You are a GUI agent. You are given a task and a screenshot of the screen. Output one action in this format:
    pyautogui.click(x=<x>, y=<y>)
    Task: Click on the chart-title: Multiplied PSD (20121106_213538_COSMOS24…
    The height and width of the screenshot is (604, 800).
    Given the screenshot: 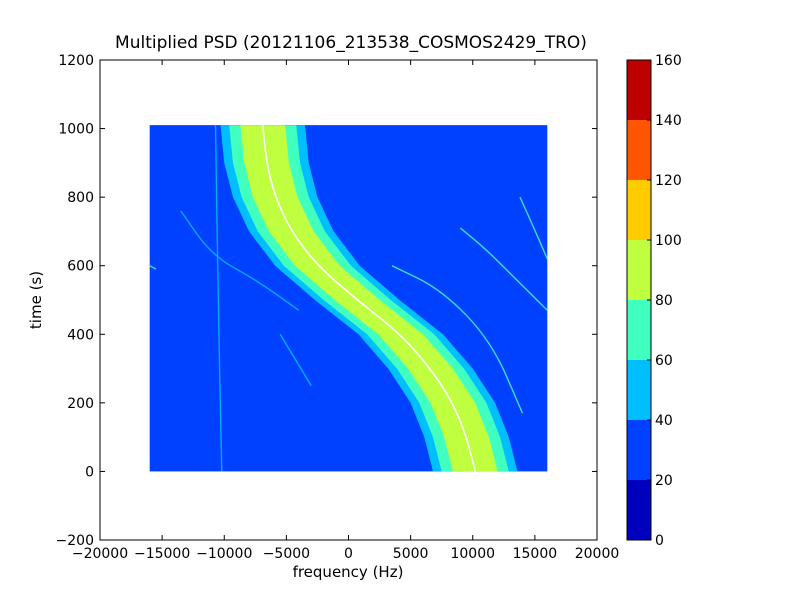 What is the action you would take?
    pyautogui.click(x=351, y=43)
    